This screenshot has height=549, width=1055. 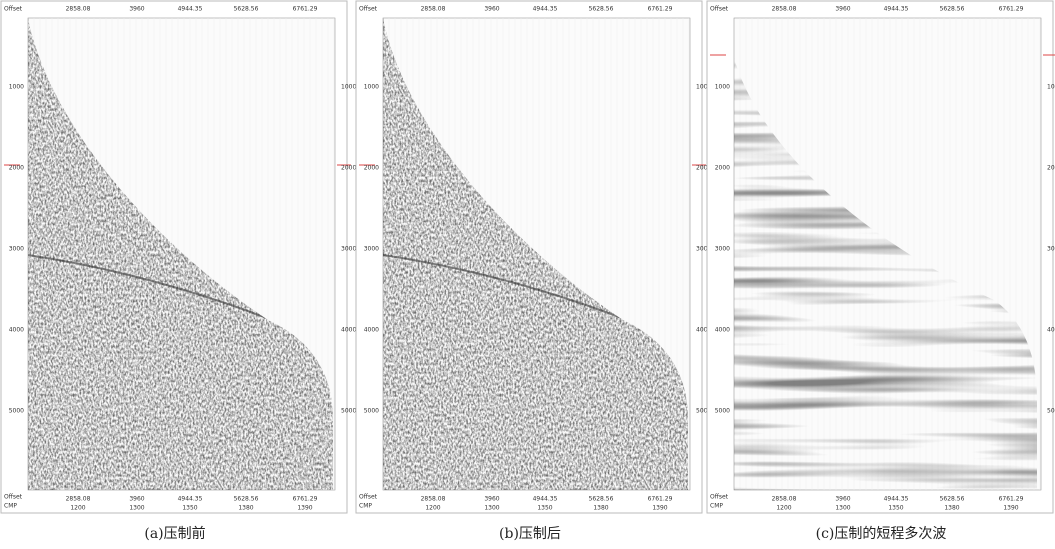 I want to click on caption: (b)压制后, so click(x=530, y=534).